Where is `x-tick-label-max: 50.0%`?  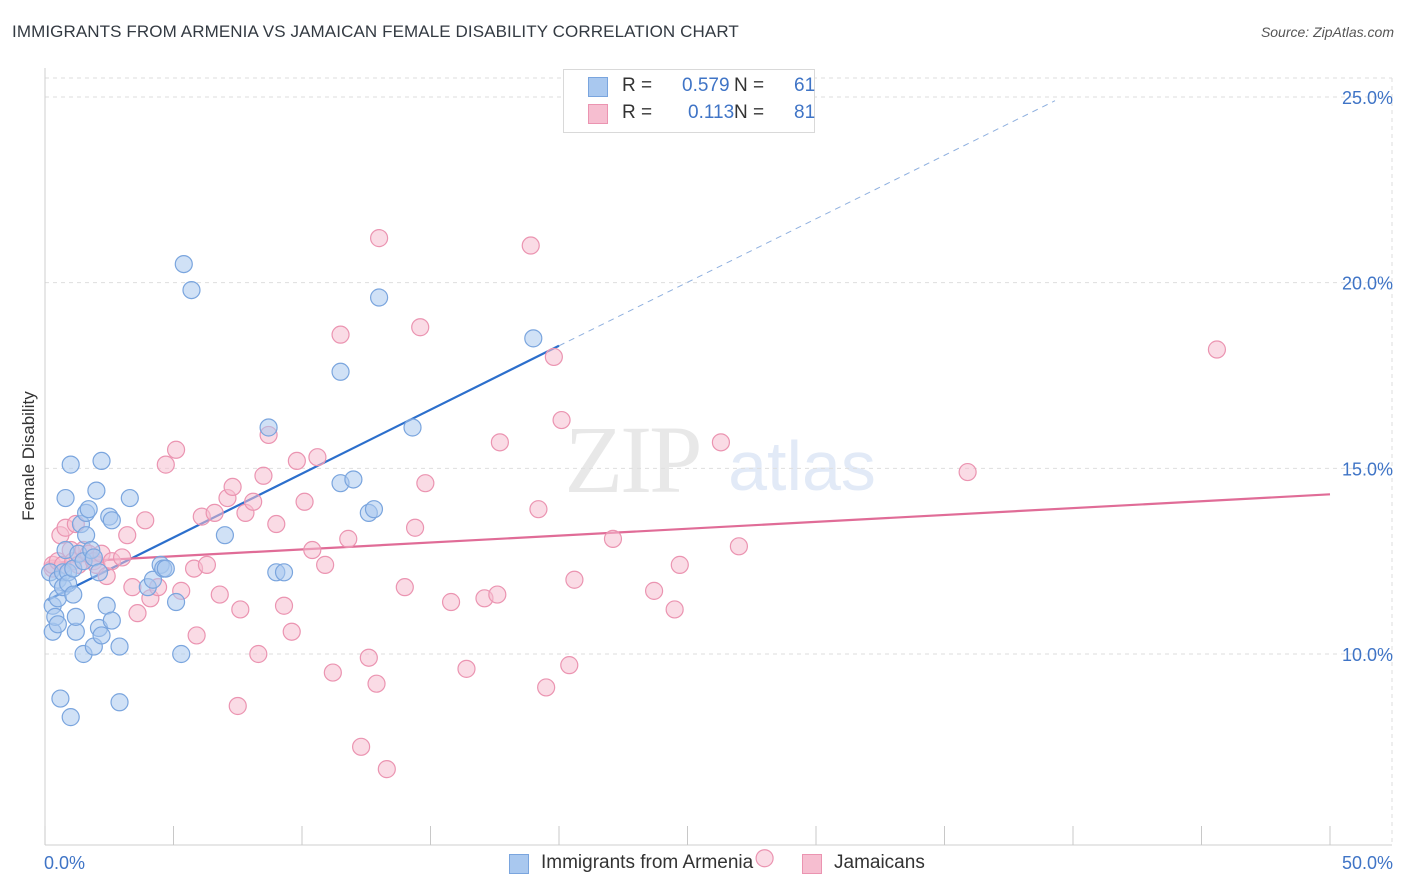
x-tick-label-max: 50.0% is located at coordinates (1367, 863).